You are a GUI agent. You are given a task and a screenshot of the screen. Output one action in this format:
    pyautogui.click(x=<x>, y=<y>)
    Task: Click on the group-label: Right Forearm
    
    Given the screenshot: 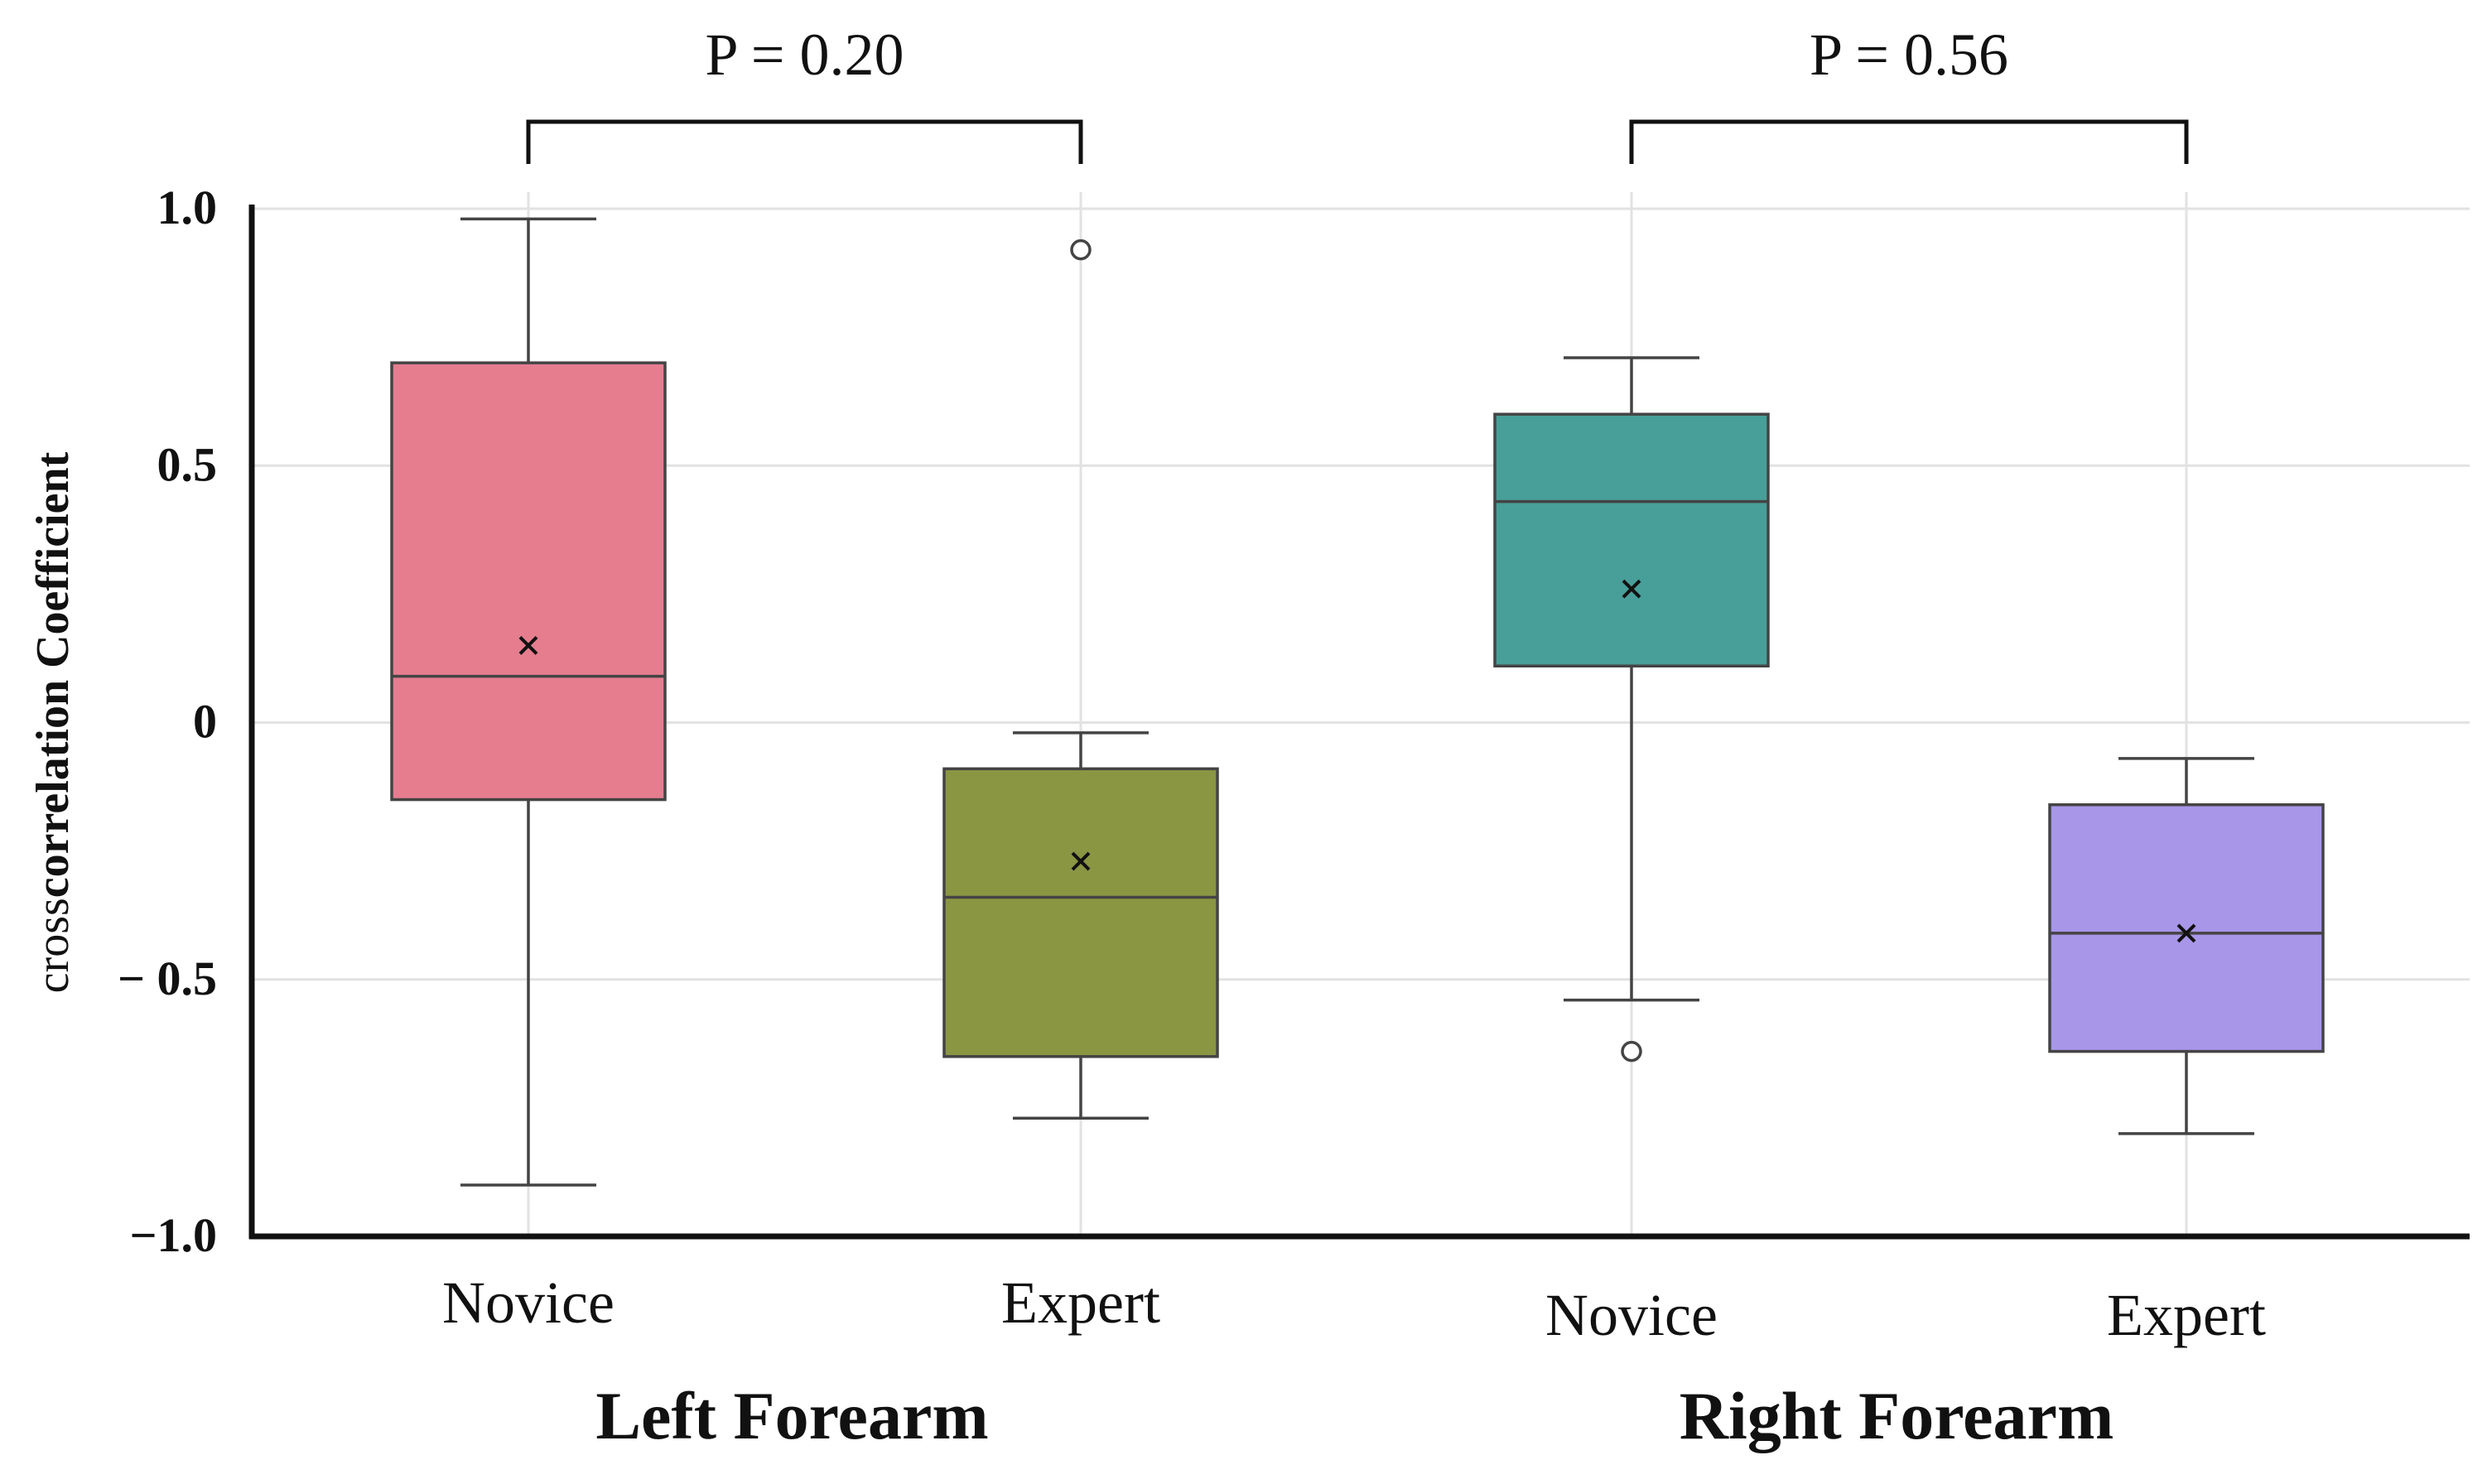 What is the action you would take?
    pyautogui.click(x=1897, y=1415)
    